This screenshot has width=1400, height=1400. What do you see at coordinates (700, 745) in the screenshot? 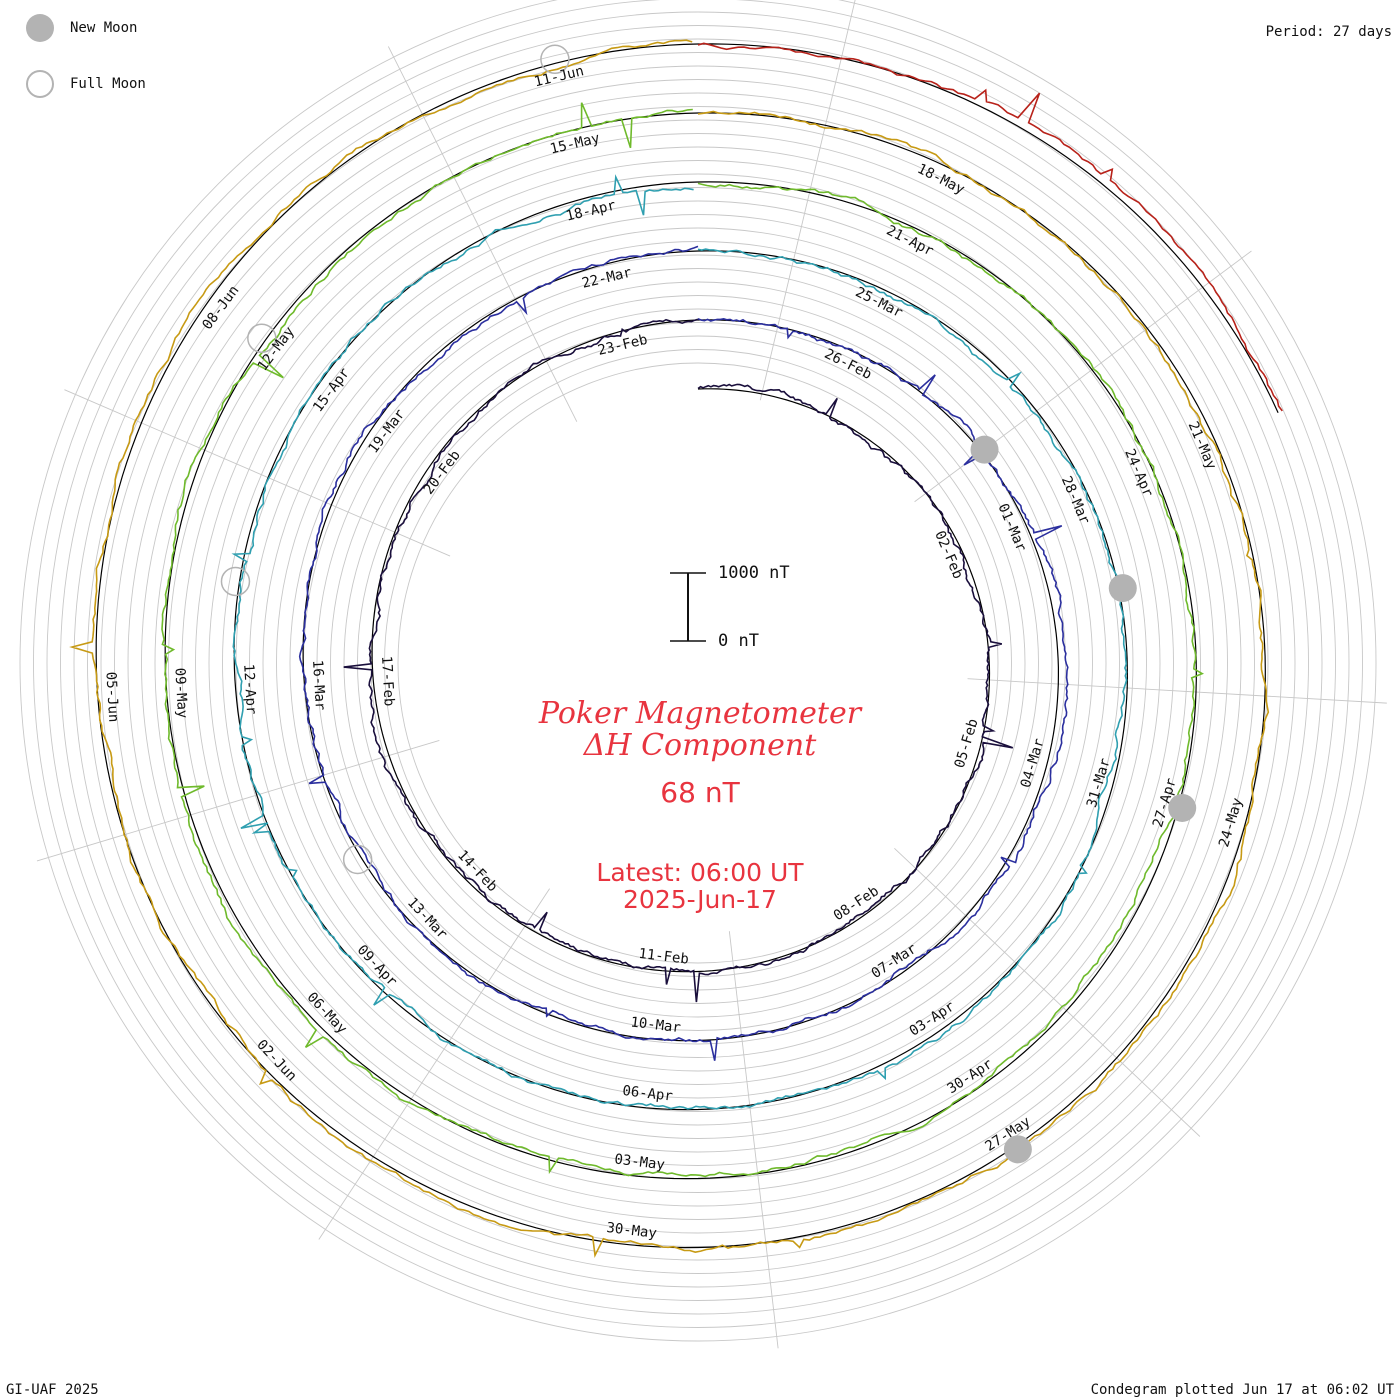
I see `chart-subtitle: ΔH Component` at bounding box center [700, 745].